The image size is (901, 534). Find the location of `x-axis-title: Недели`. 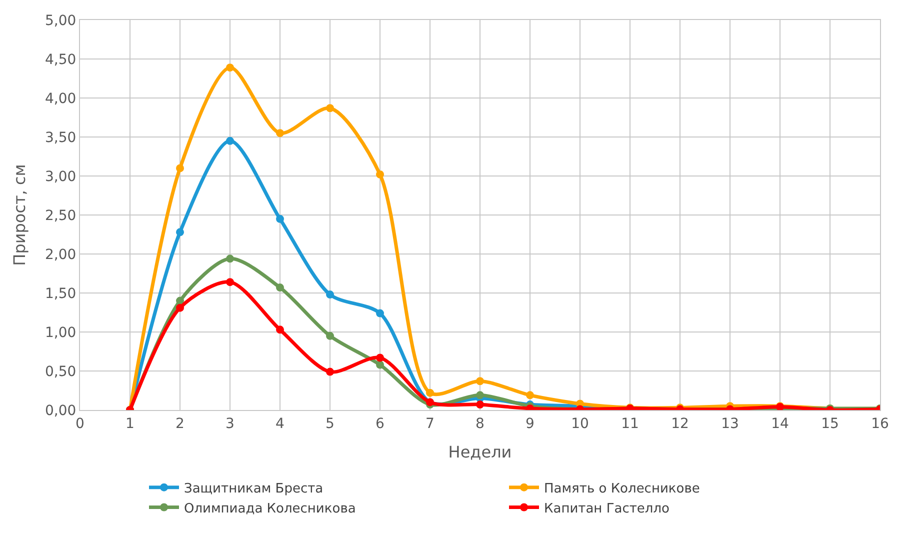

x-axis-title: Недели is located at coordinates (480, 452).